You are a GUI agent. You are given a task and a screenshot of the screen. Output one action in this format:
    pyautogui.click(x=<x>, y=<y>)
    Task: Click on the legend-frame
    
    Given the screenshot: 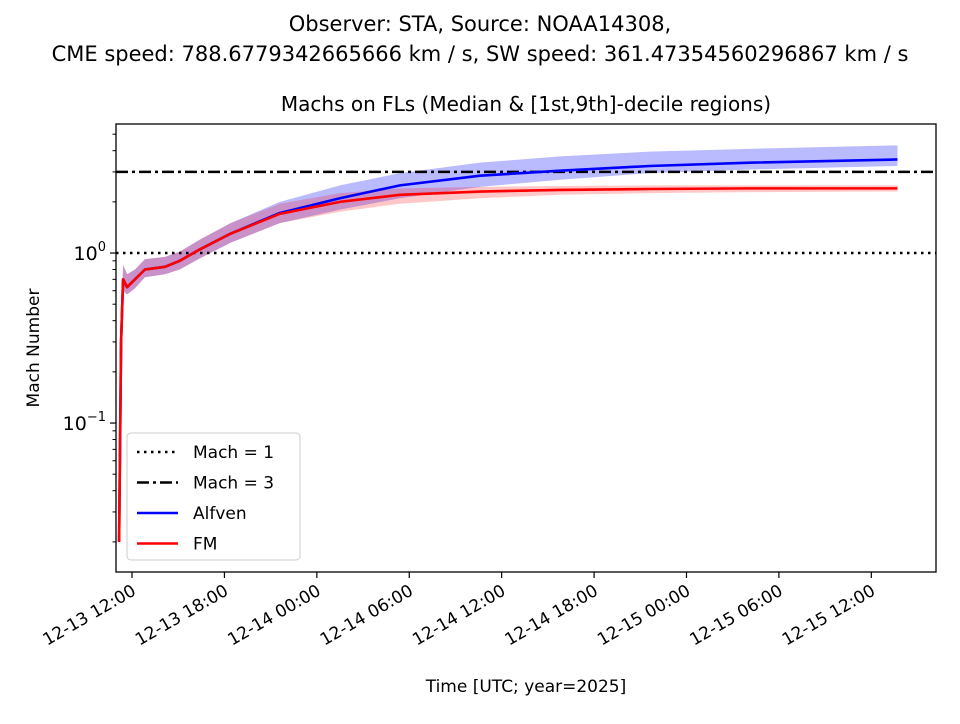 What is the action you would take?
    pyautogui.click(x=213, y=496)
    